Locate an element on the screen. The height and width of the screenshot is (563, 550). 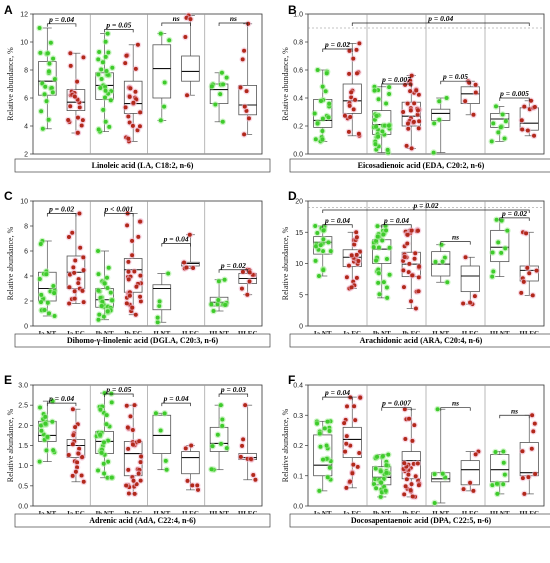
box-iii-ec is located at coordinates (528, 263).